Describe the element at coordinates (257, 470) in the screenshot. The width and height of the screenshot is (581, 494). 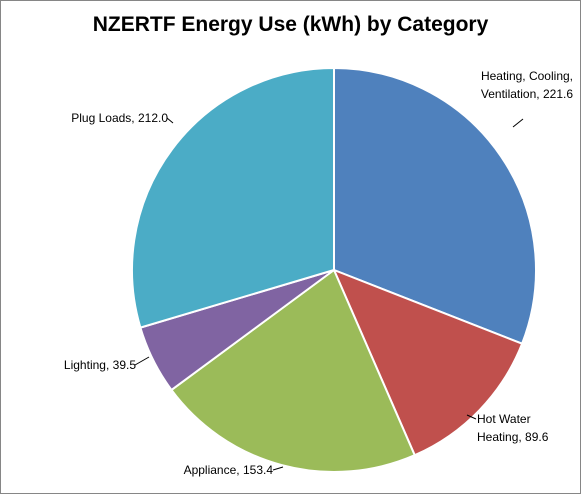
I see `value-label: 153.4` at that location.